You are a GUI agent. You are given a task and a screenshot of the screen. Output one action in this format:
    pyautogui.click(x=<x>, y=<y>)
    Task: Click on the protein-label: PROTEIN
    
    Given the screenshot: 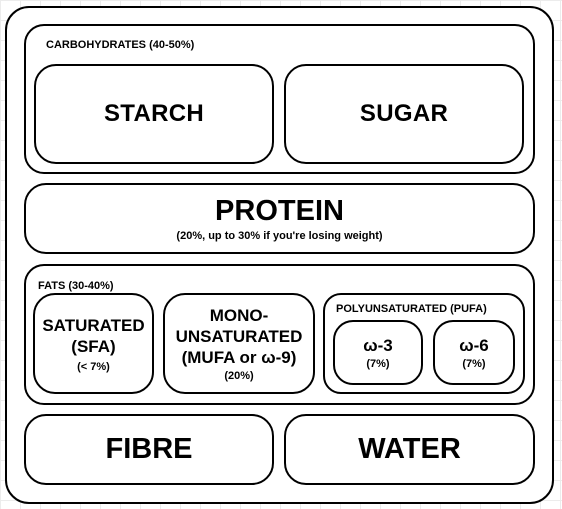 What is the action you would take?
    pyautogui.click(x=279, y=211)
    